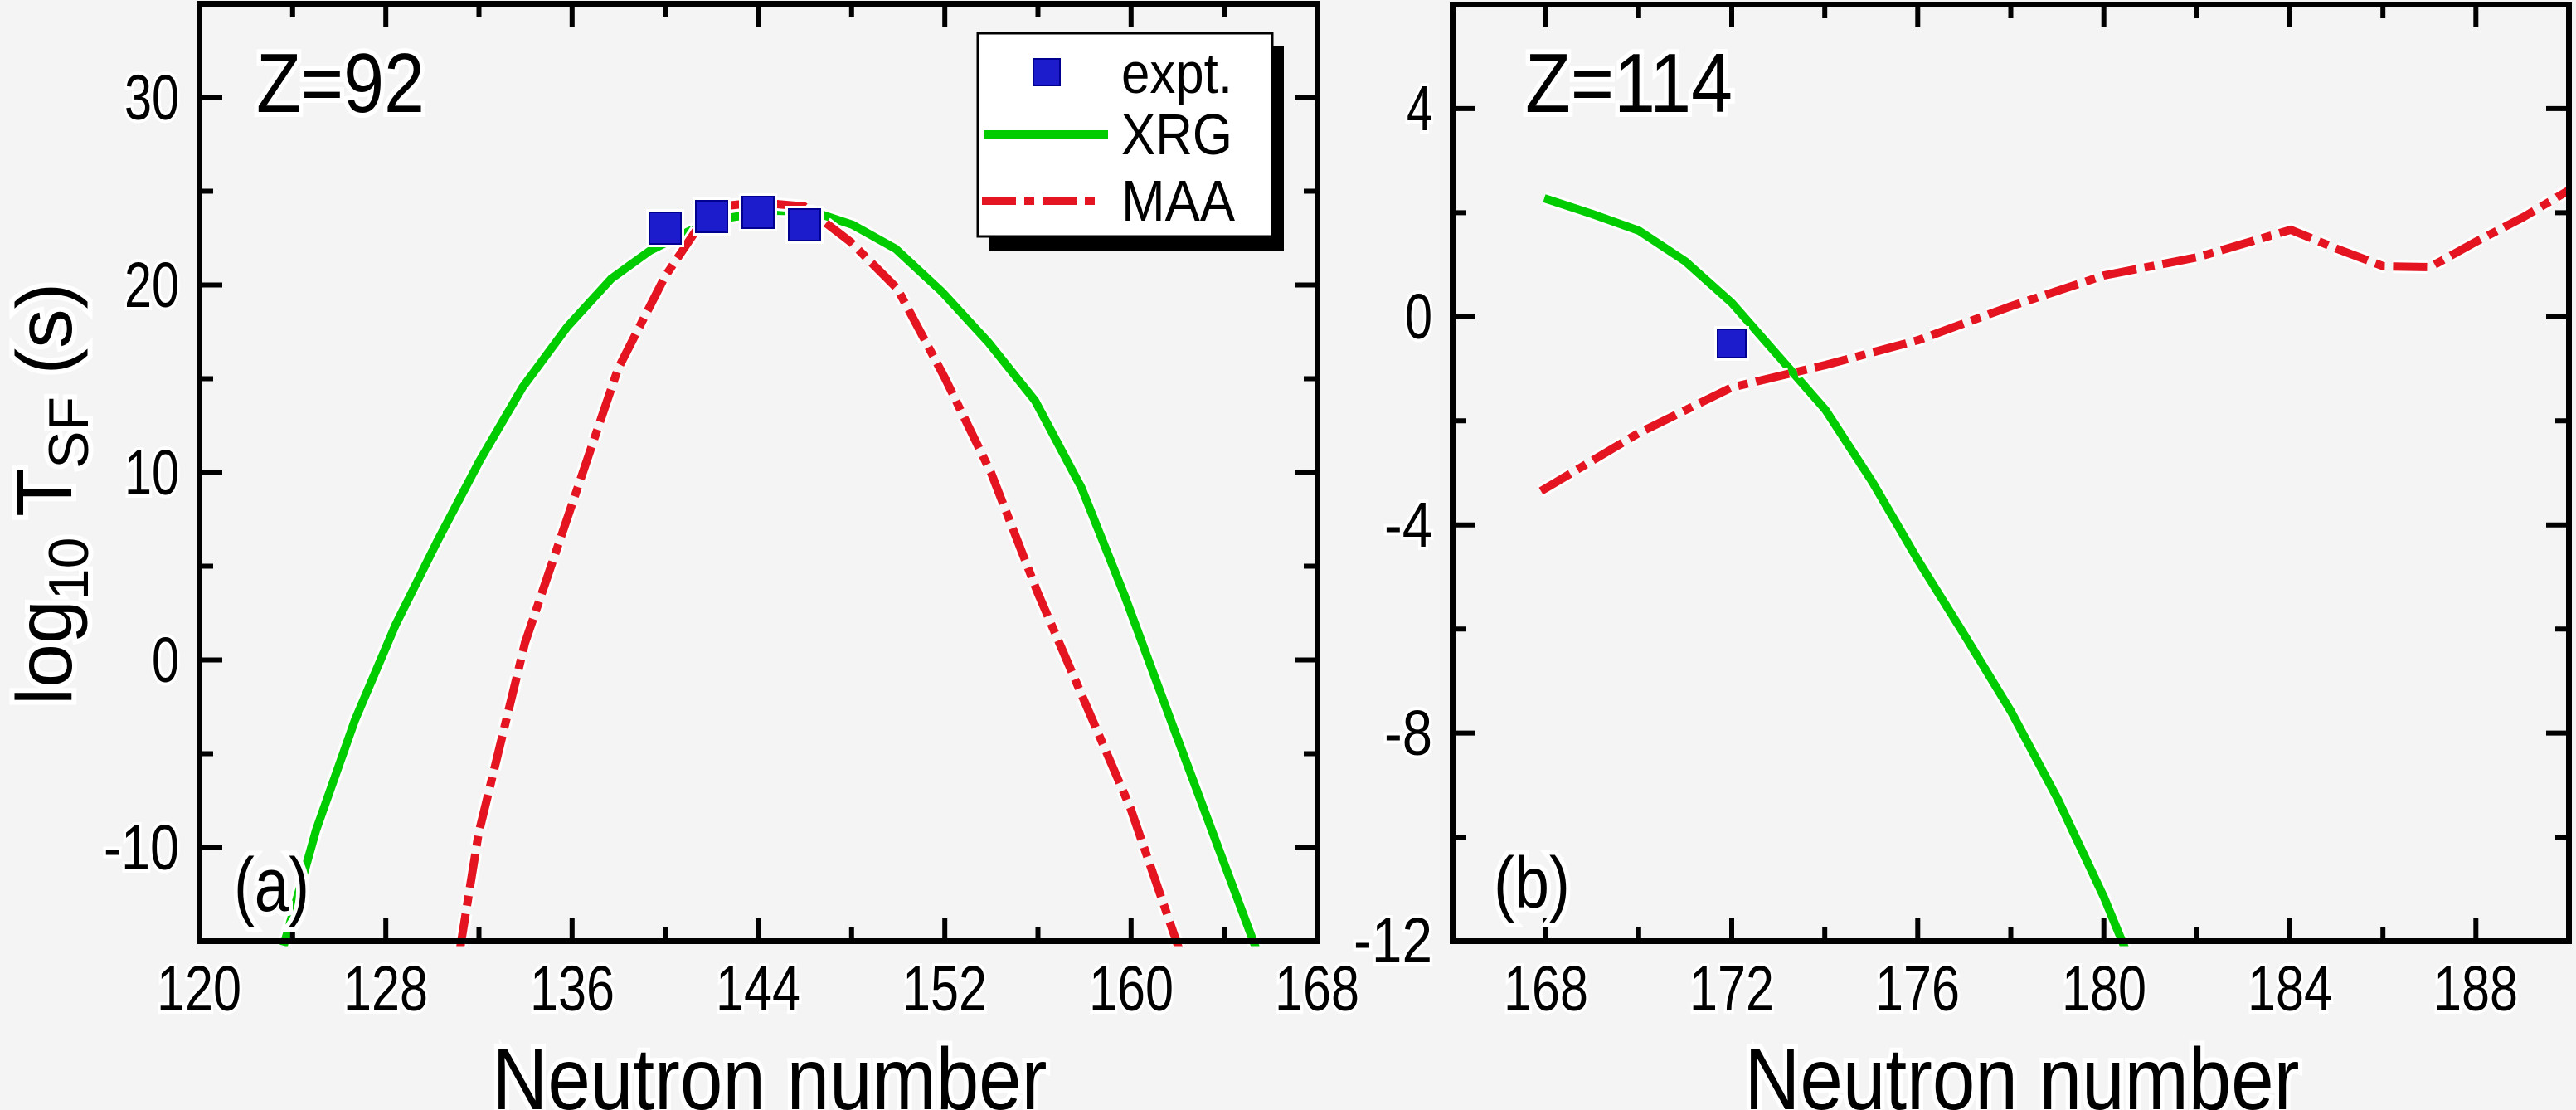 The width and height of the screenshot is (2576, 1110). What do you see at coordinates (1420, 108) in the screenshot?
I see `svg-text: 4` at bounding box center [1420, 108].